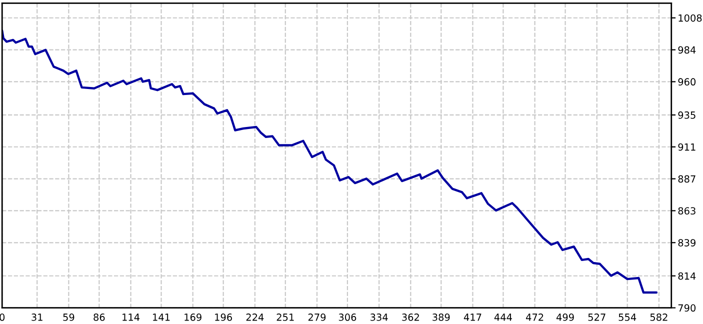 The image size is (703, 324). I want to click on x-tick-label: 114, so click(131, 317).